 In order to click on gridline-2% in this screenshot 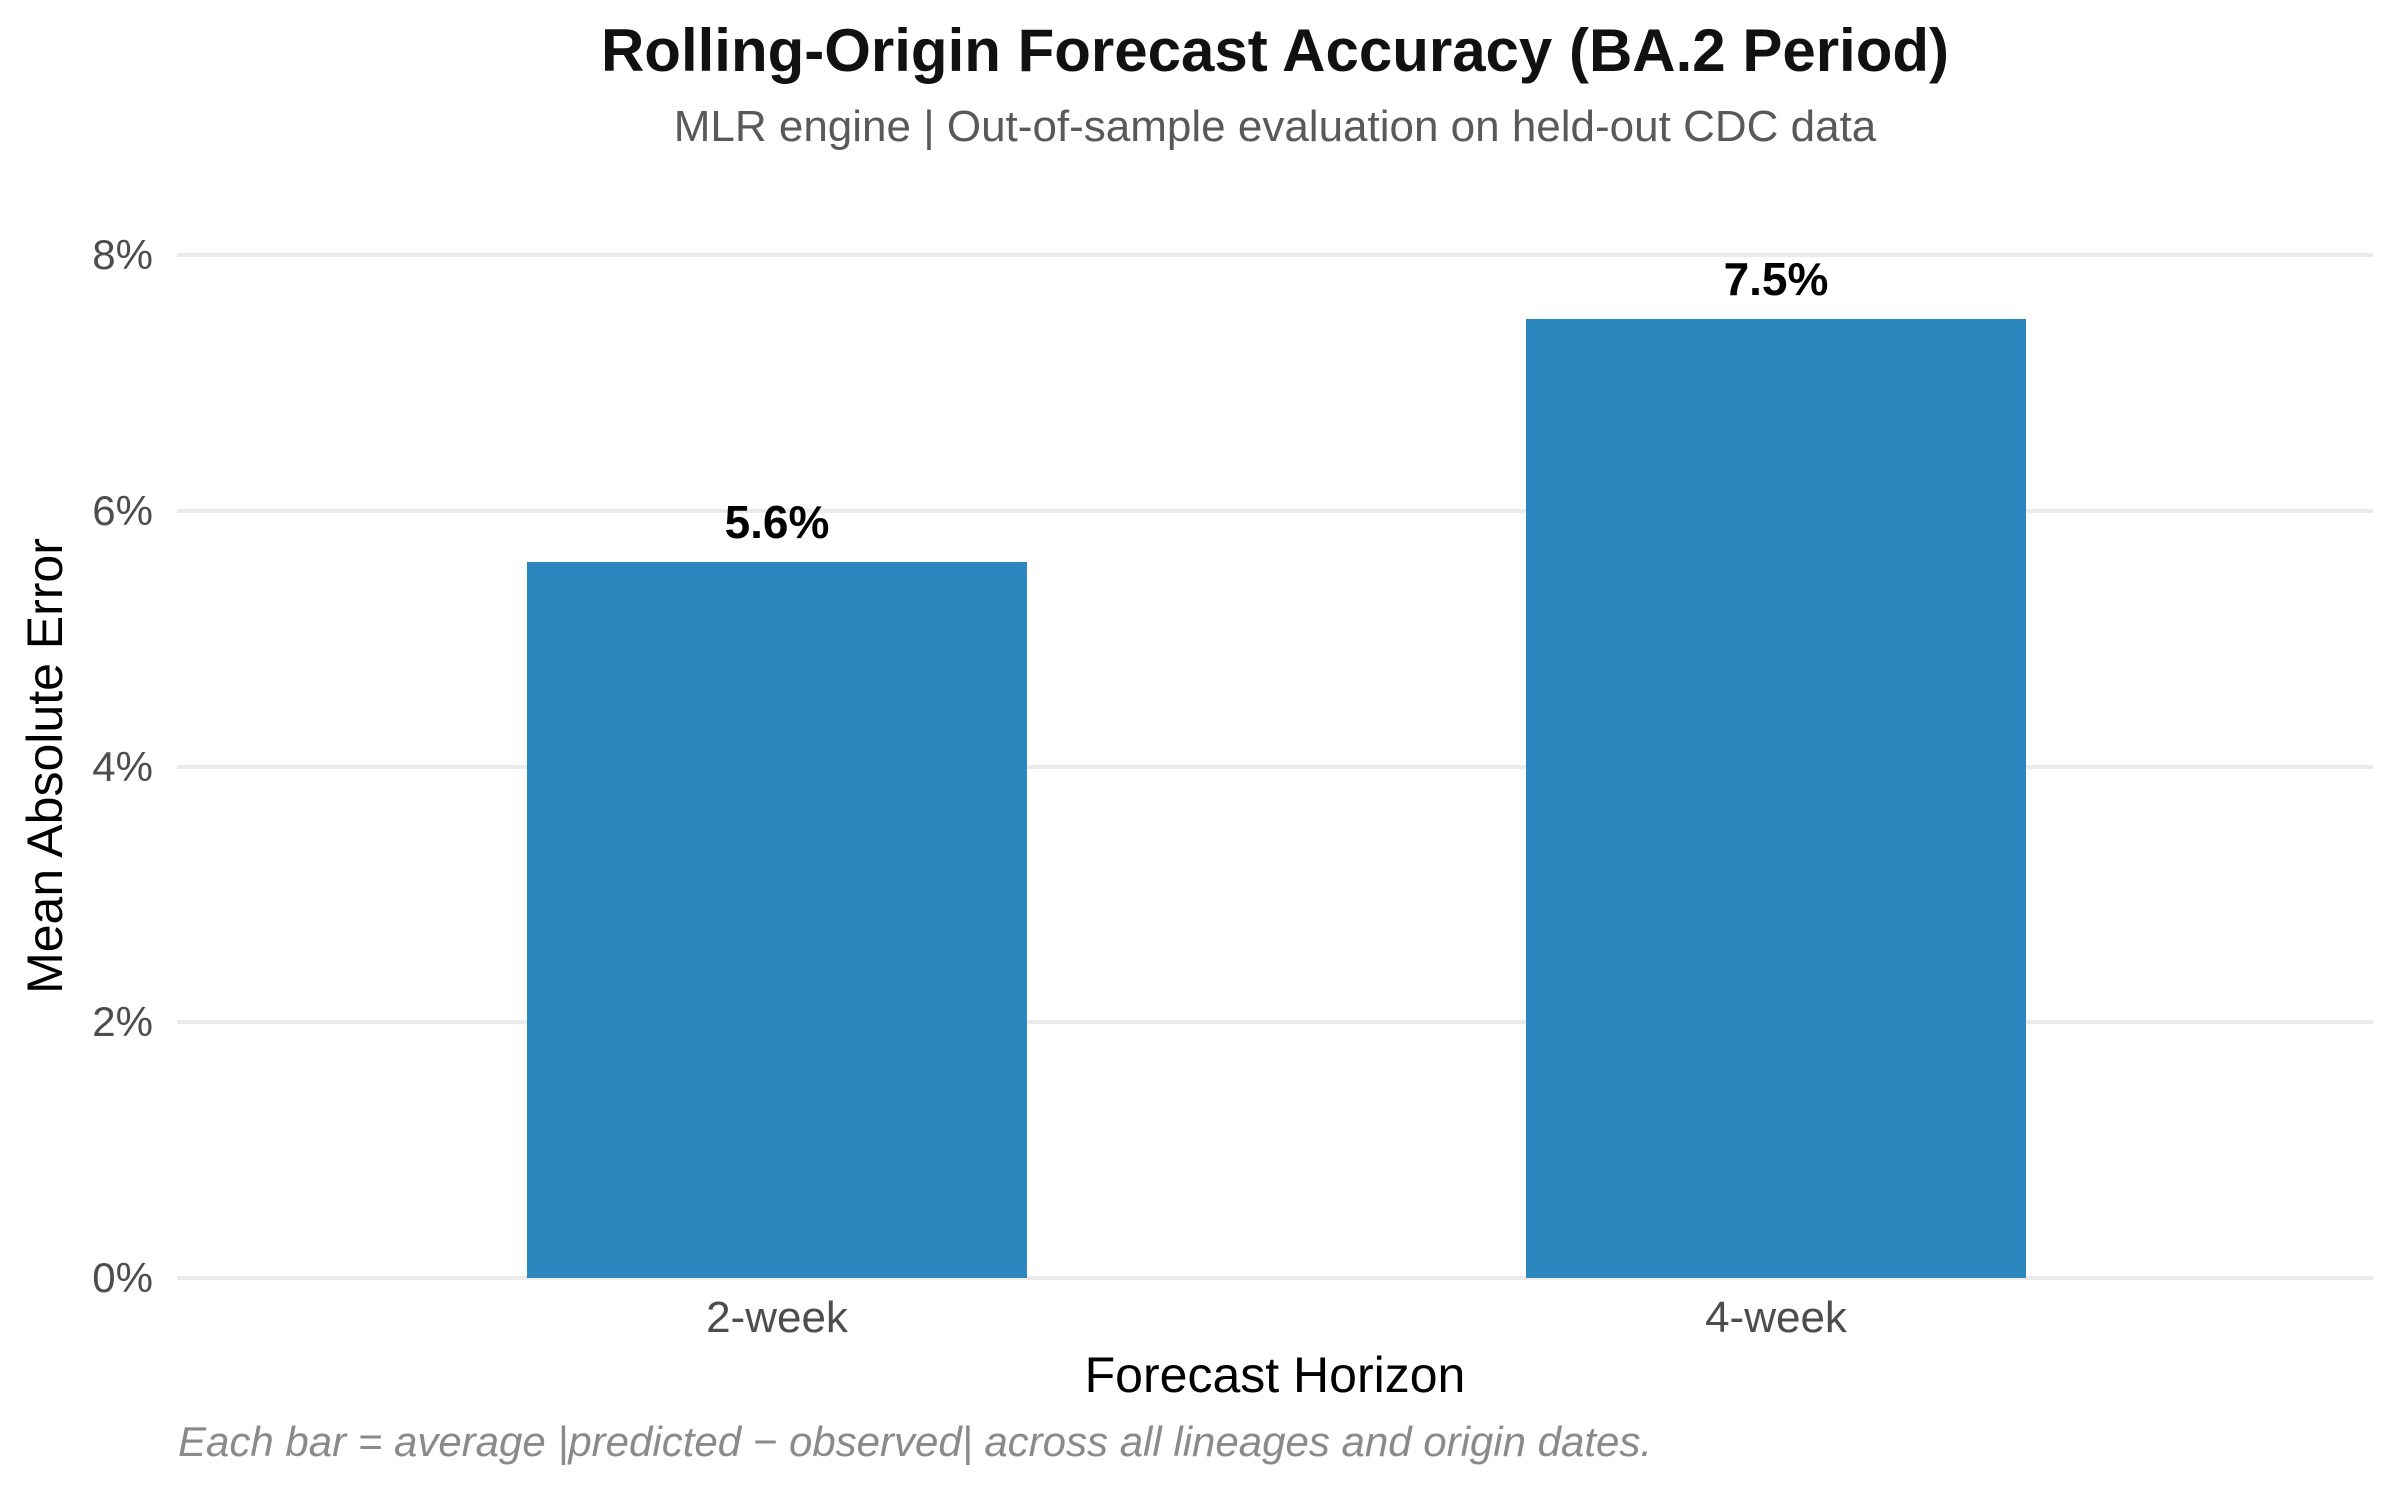, I will do `click(1275, 1022)`.